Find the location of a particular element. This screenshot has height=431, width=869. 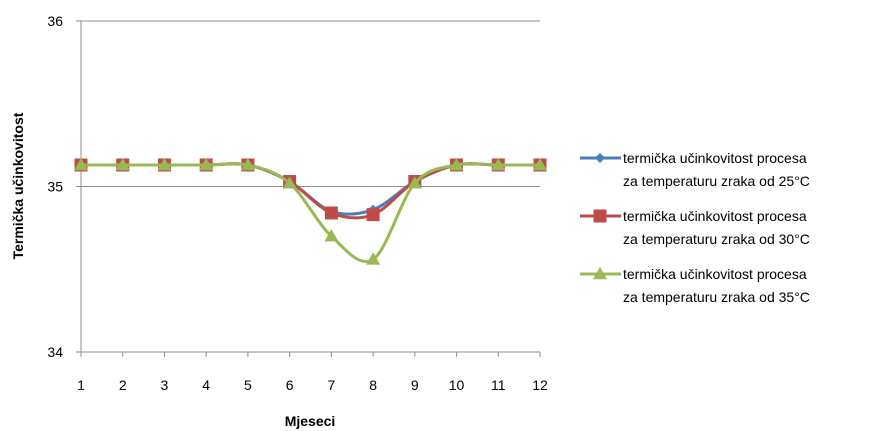

legend-label-line2: za temperaturu zraka od 25°C is located at coordinates (716, 181).